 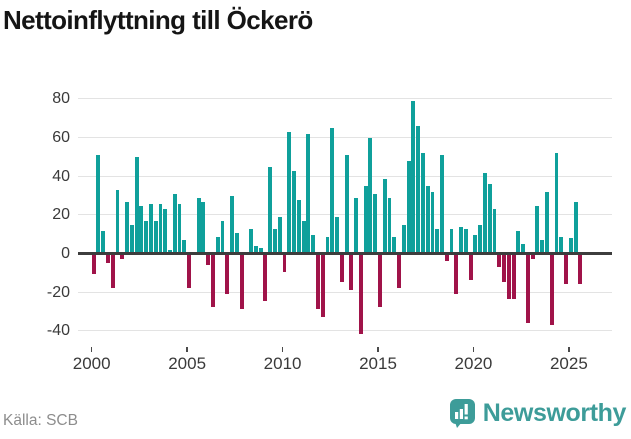 I want to click on newsworthy-logo-text: Newsworthy, so click(x=554, y=412).